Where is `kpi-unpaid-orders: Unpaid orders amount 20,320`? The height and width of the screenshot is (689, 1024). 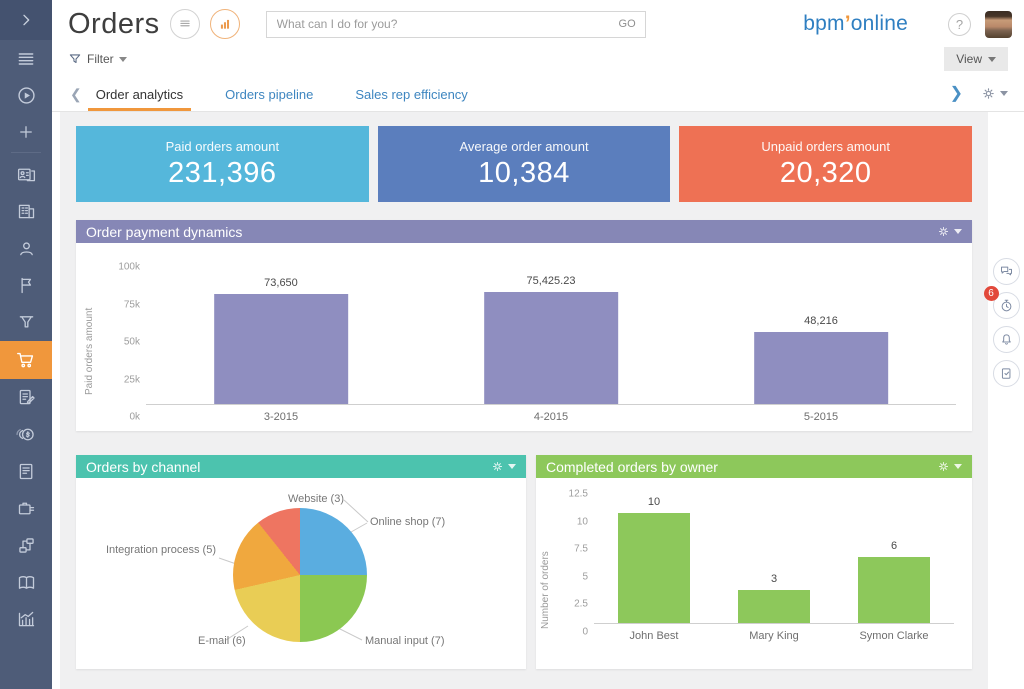 kpi-unpaid-orders: Unpaid orders amount 20,320 is located at coordinates (826, 164).